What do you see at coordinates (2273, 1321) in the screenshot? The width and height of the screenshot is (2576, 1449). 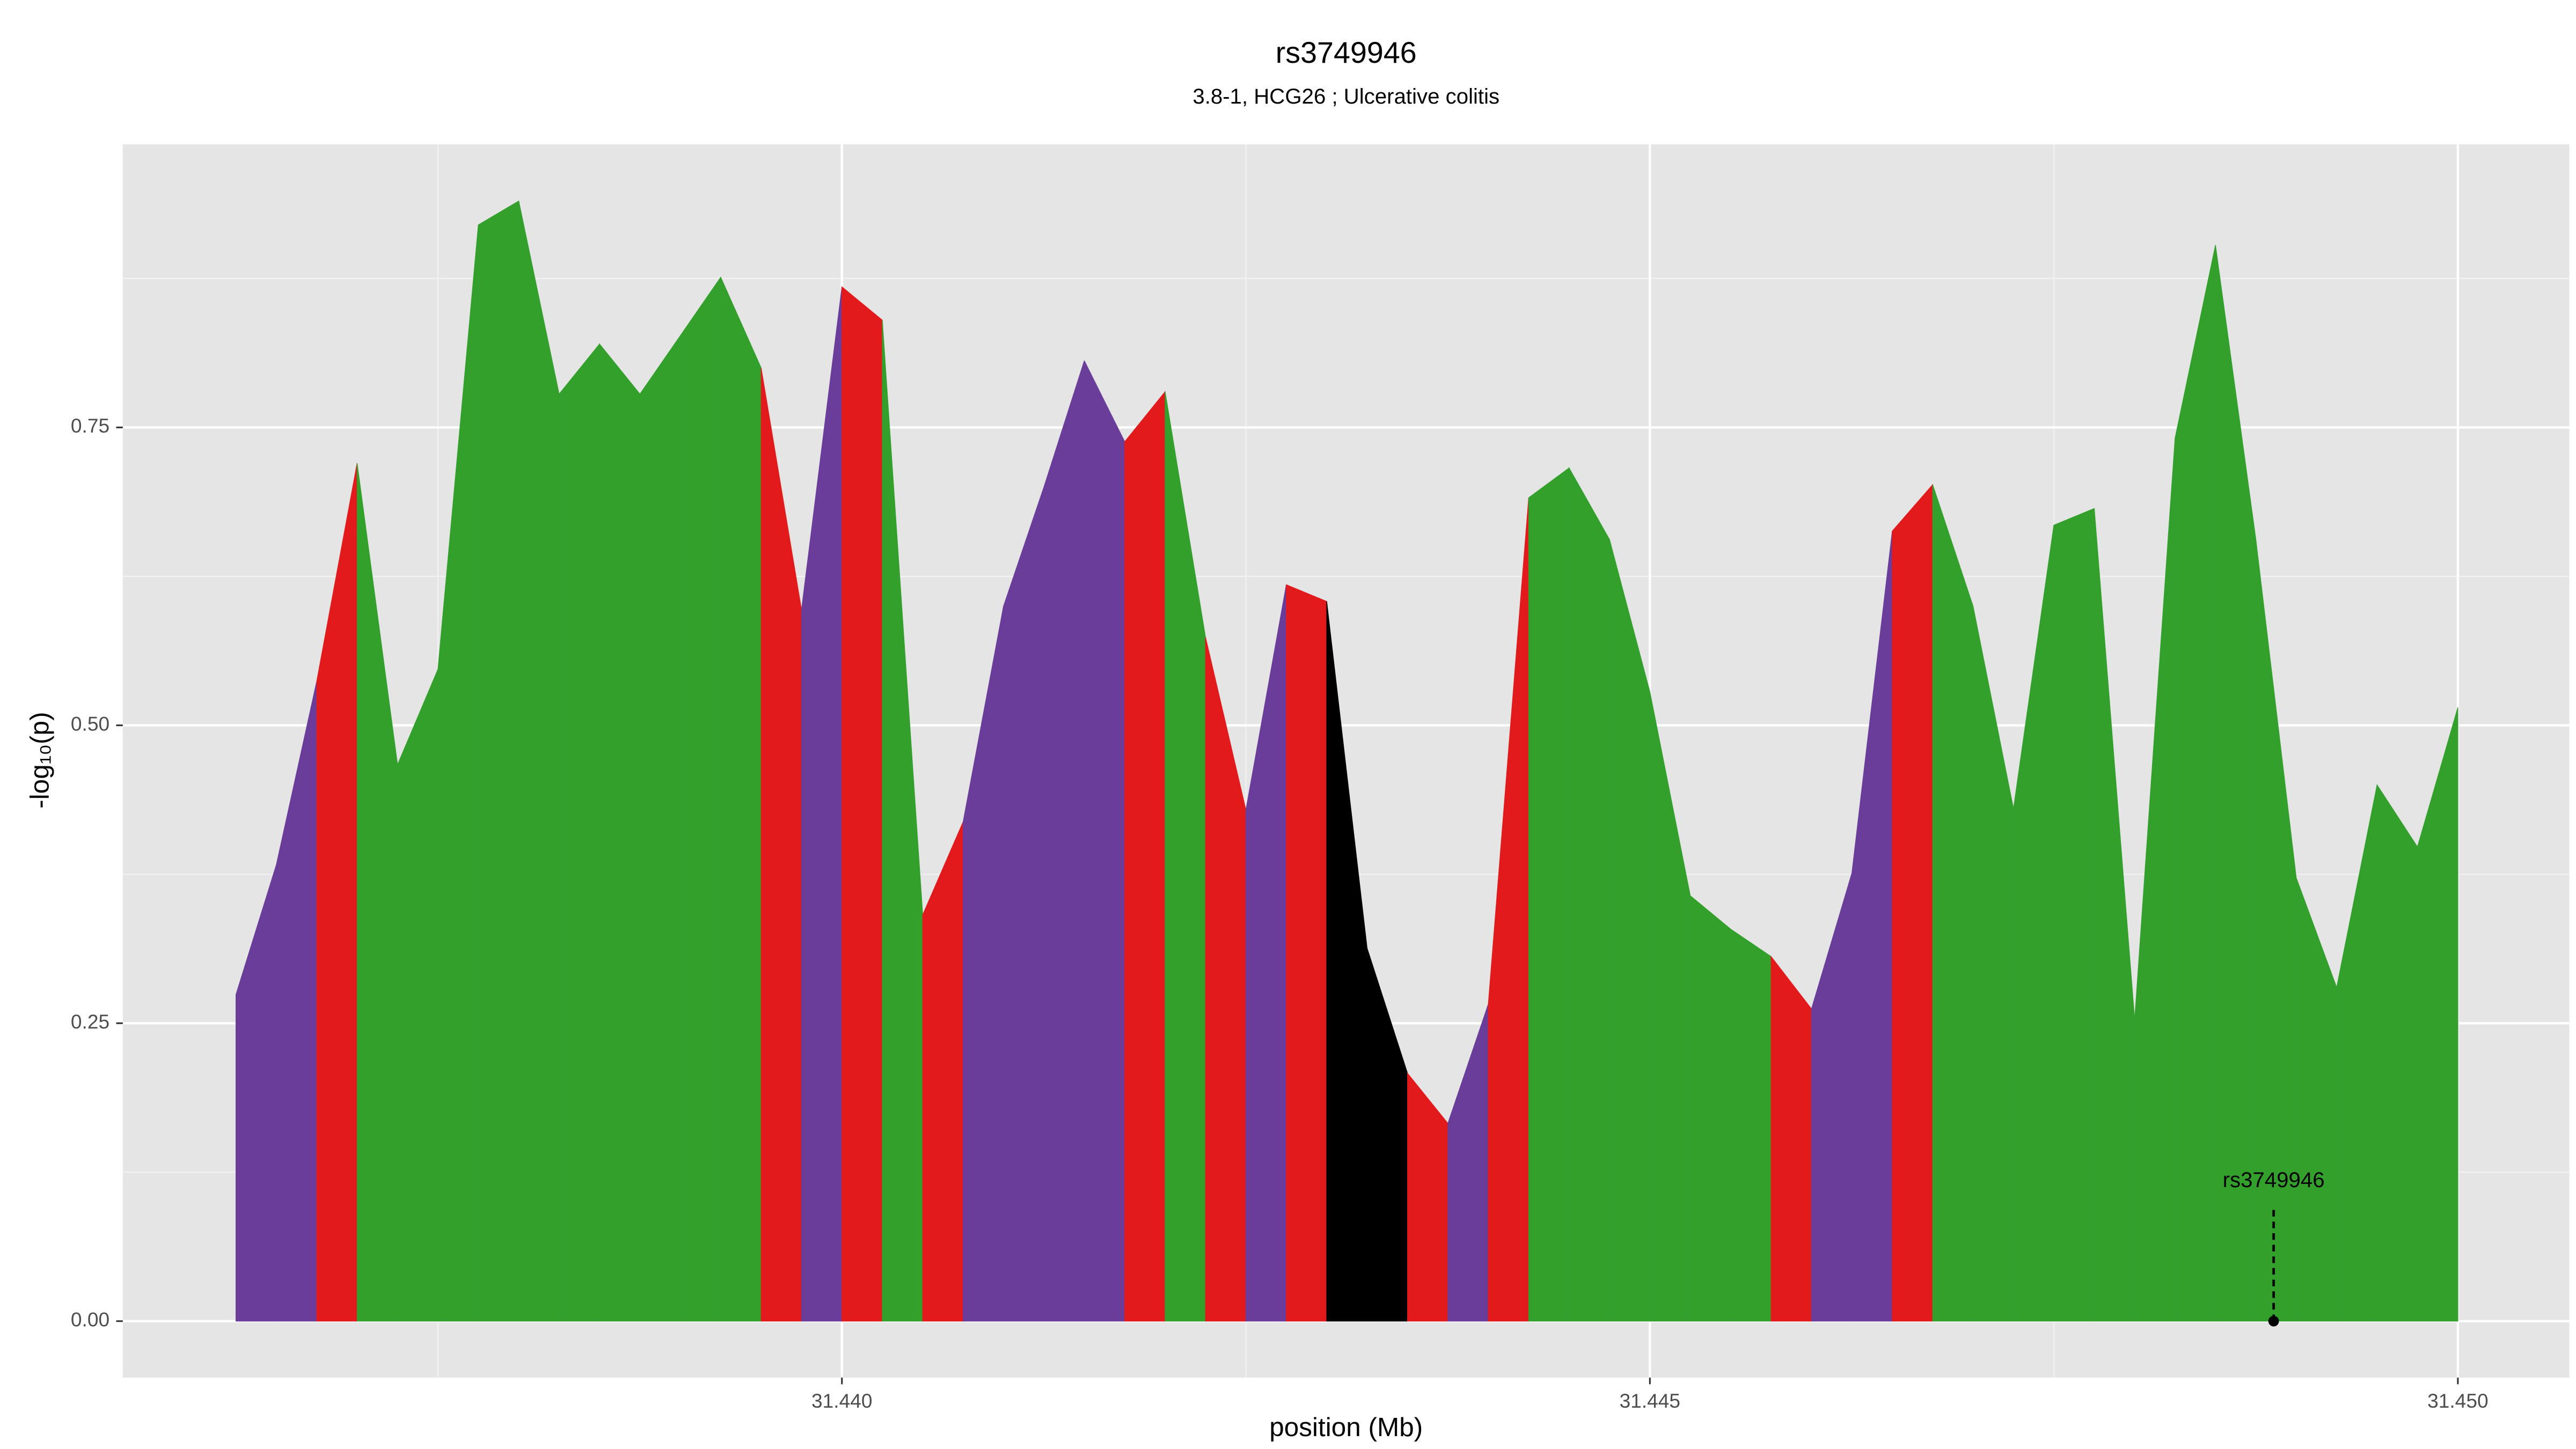 I see `annotation-point` at bounding box center [2273, 1321].